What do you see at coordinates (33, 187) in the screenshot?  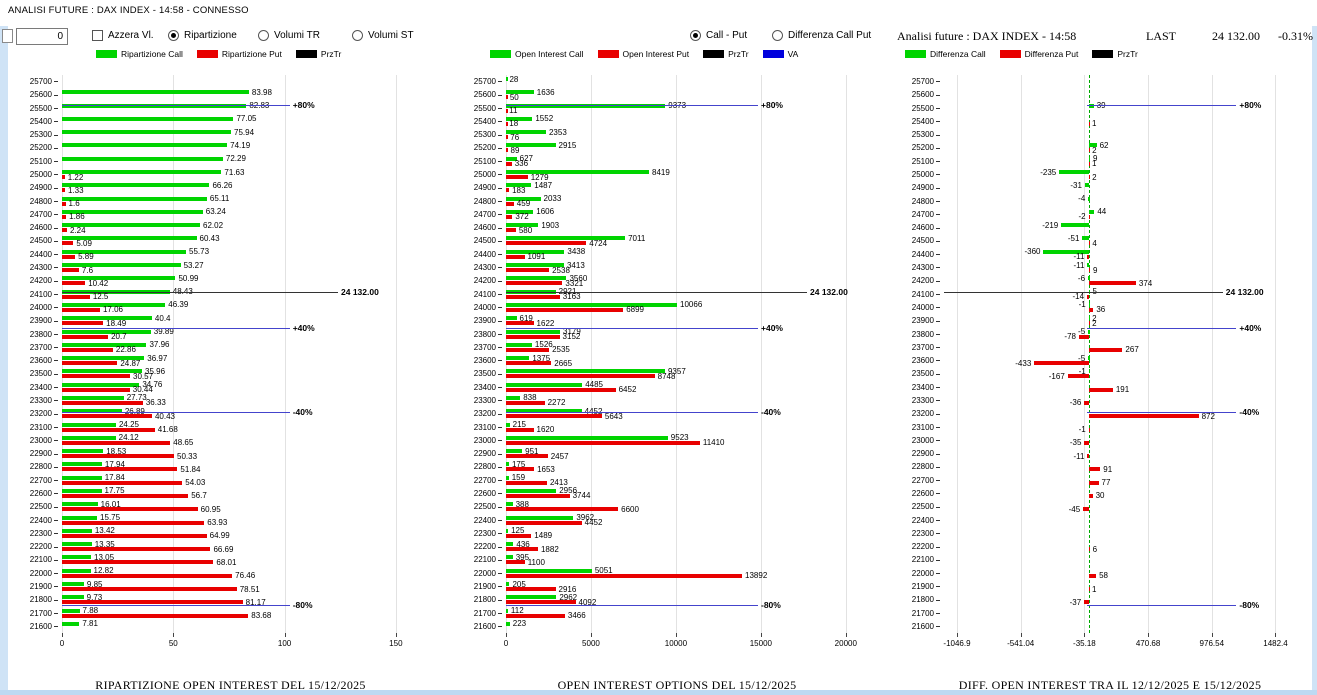 I see `strike-label: 24900` at bounding box center [33, 187].